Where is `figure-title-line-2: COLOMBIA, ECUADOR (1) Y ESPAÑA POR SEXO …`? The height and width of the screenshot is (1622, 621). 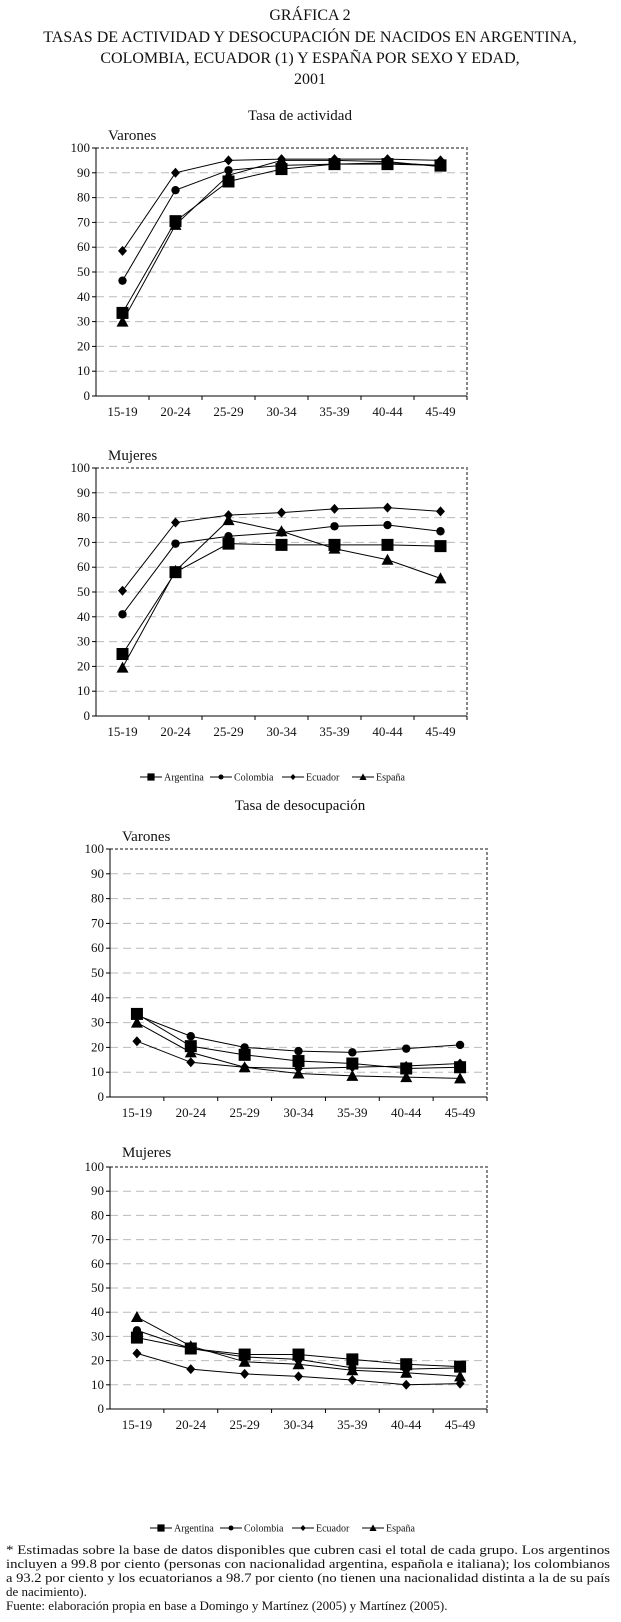
figure-title-line-2: COLOMBIA, ECUADOR (1) Y ESPAÑA POR SEXO … is located at coordinates (309, 58).